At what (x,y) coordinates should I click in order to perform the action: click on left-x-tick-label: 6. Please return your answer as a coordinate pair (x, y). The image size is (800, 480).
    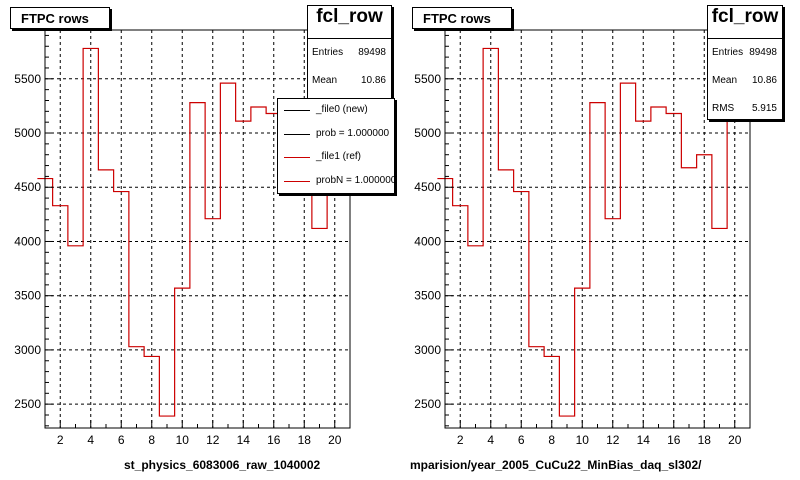
    Looking at the image, I should click on (121, 440).